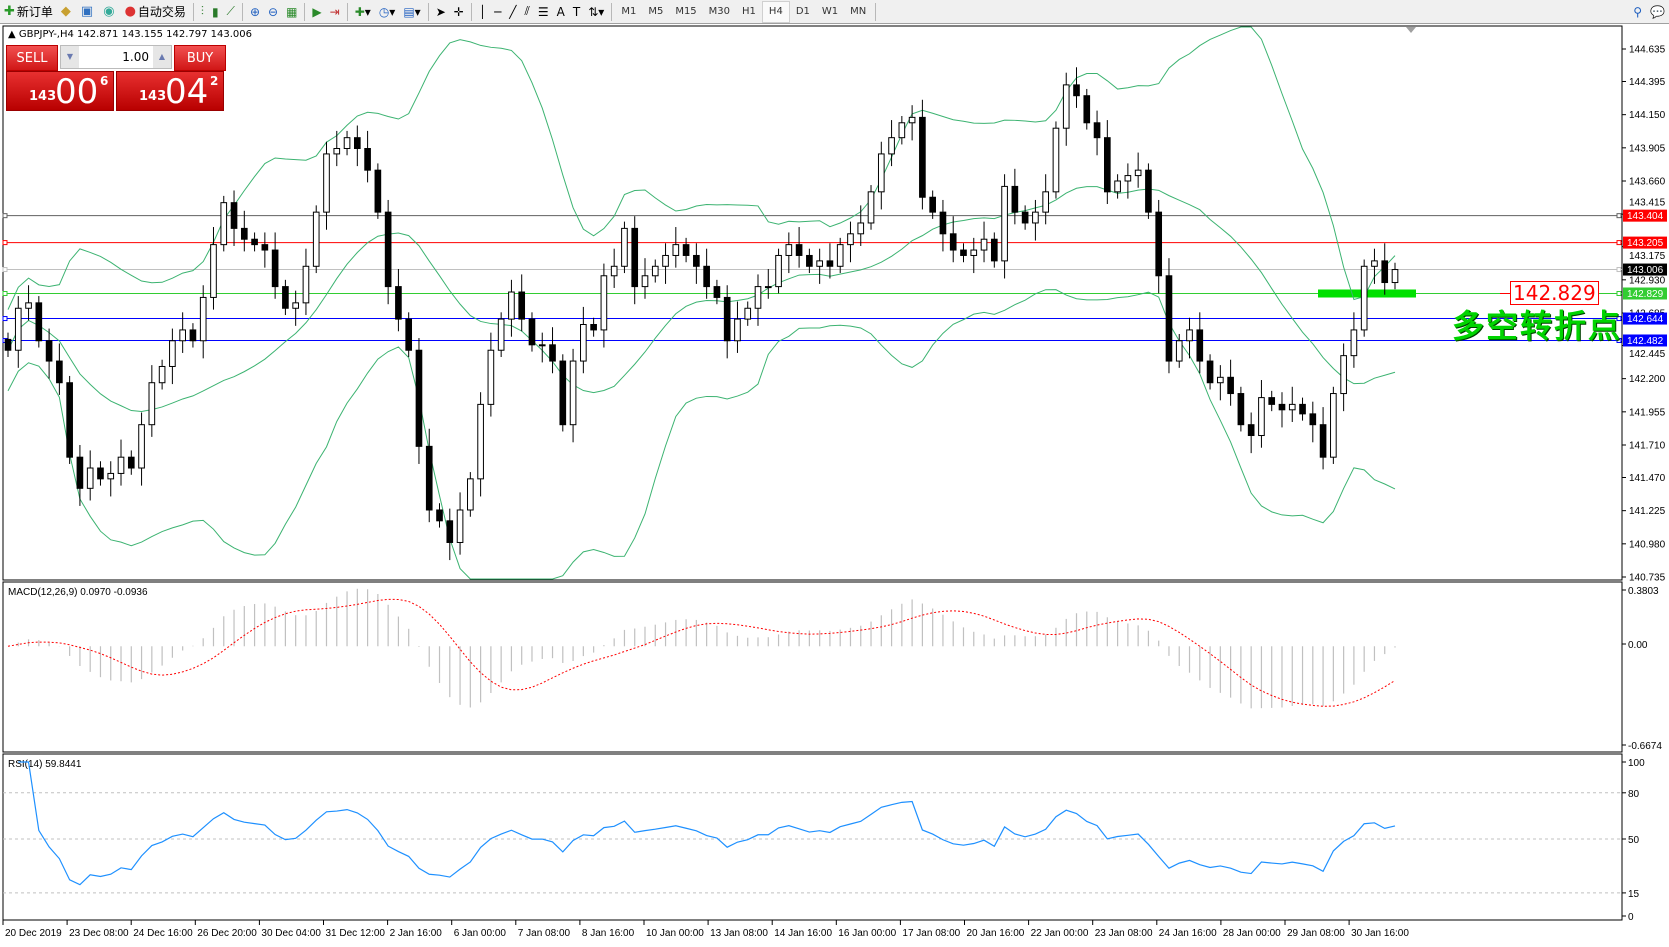 Image resolution: width=1669 pixels, height=947 pixels. Describe the element at coordinates (99, 933) in the screenshot. I see `time-tick-label: 23 Dec 08:00` at that location.